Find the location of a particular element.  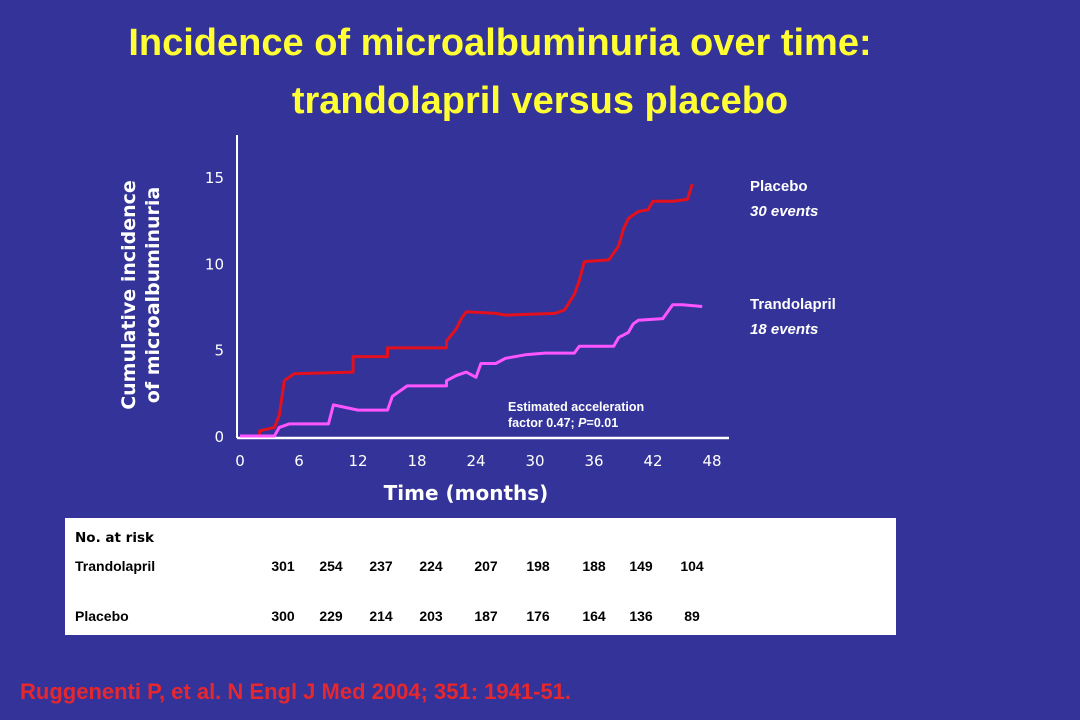

x-tick-label: 24 is located at coordinates (475, 461).